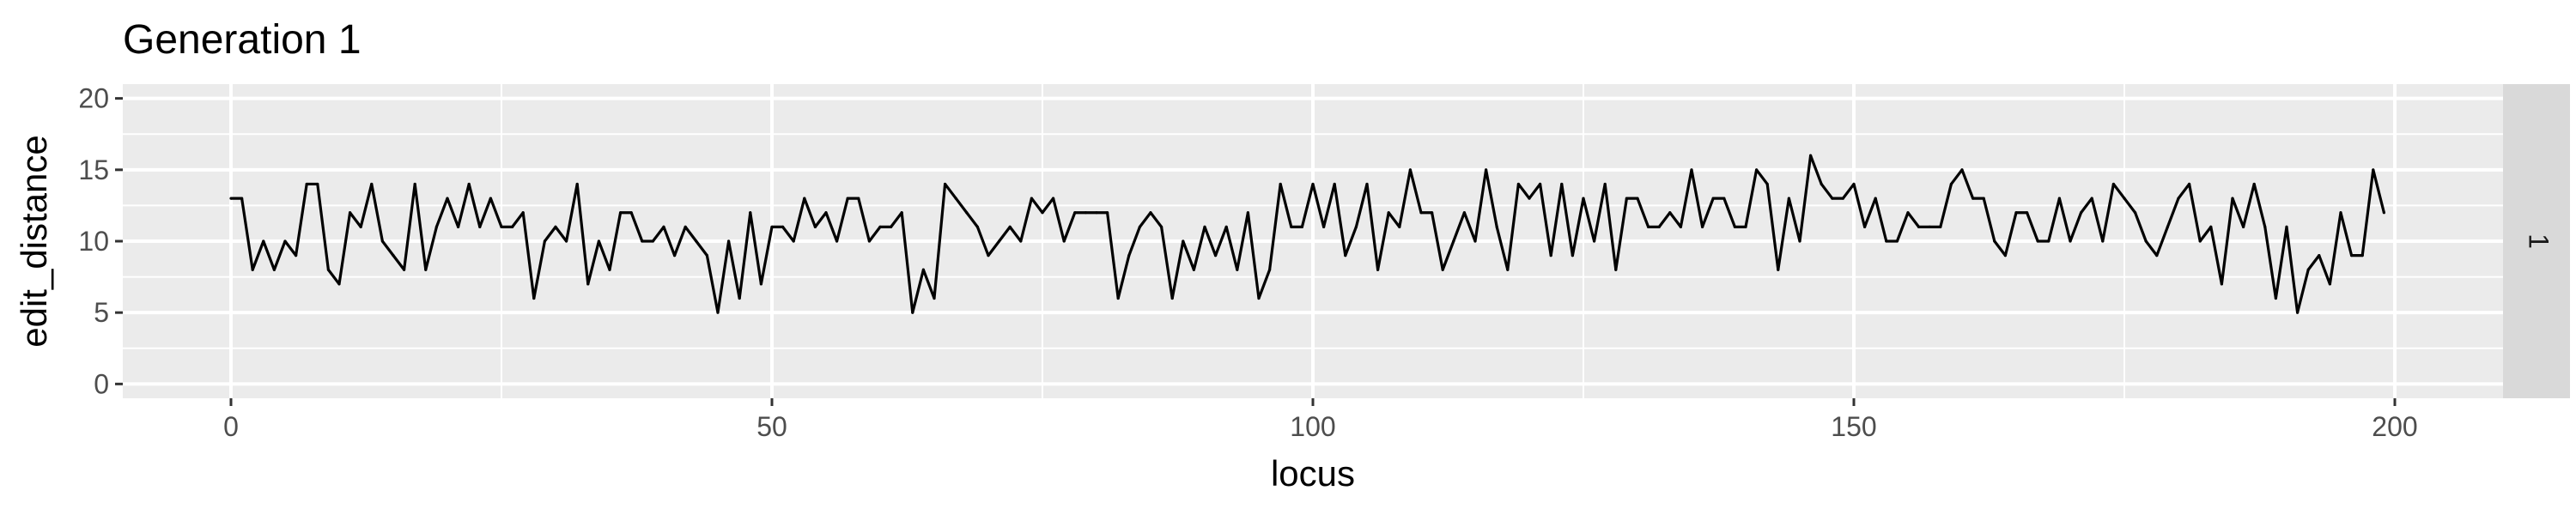 The width and height of the screenshot is (2576, 515). Describe the element at coordinates (2539, 241) in the screenshot. I see `facet-strip-label: 1` at that location.